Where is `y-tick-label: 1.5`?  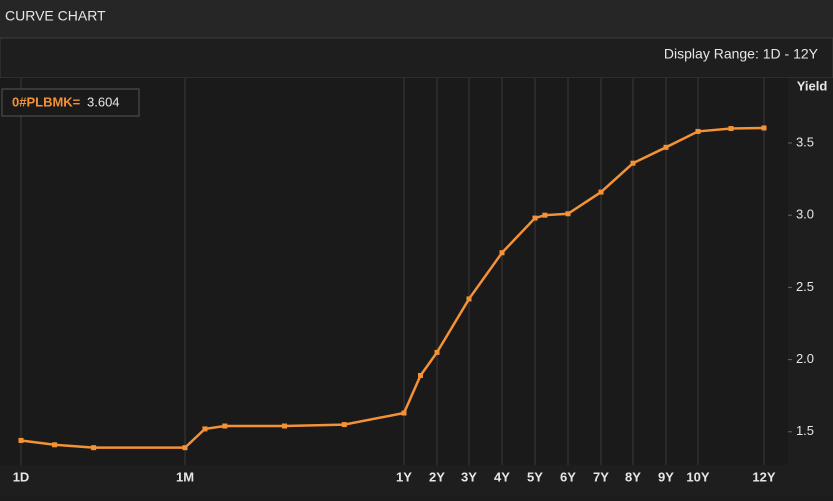
y-tick-label: 1.5 is located at coordinates (805, 430).